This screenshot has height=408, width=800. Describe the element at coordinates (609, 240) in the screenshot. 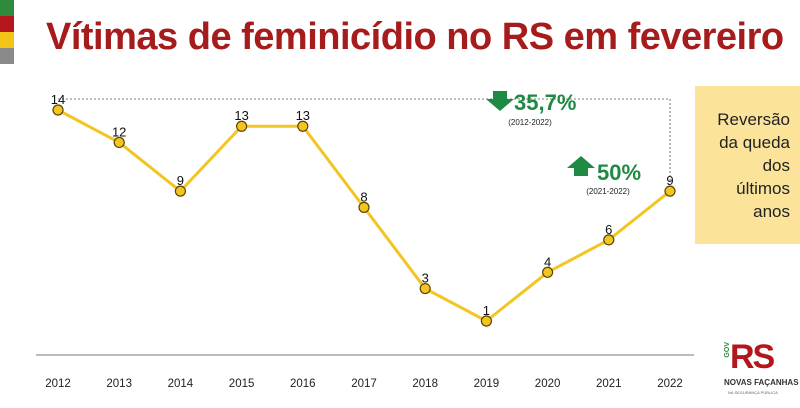

I see `data-point-2021` at that location.